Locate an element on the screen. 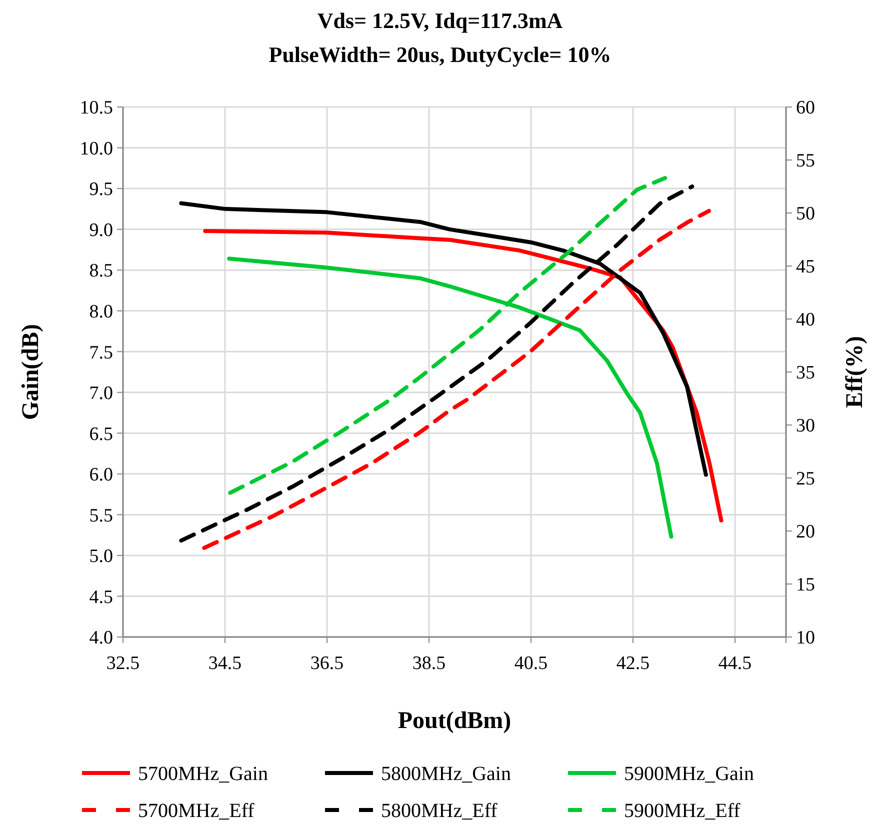  x-tick-label: 42.5 is located at coordinates (633, 663).